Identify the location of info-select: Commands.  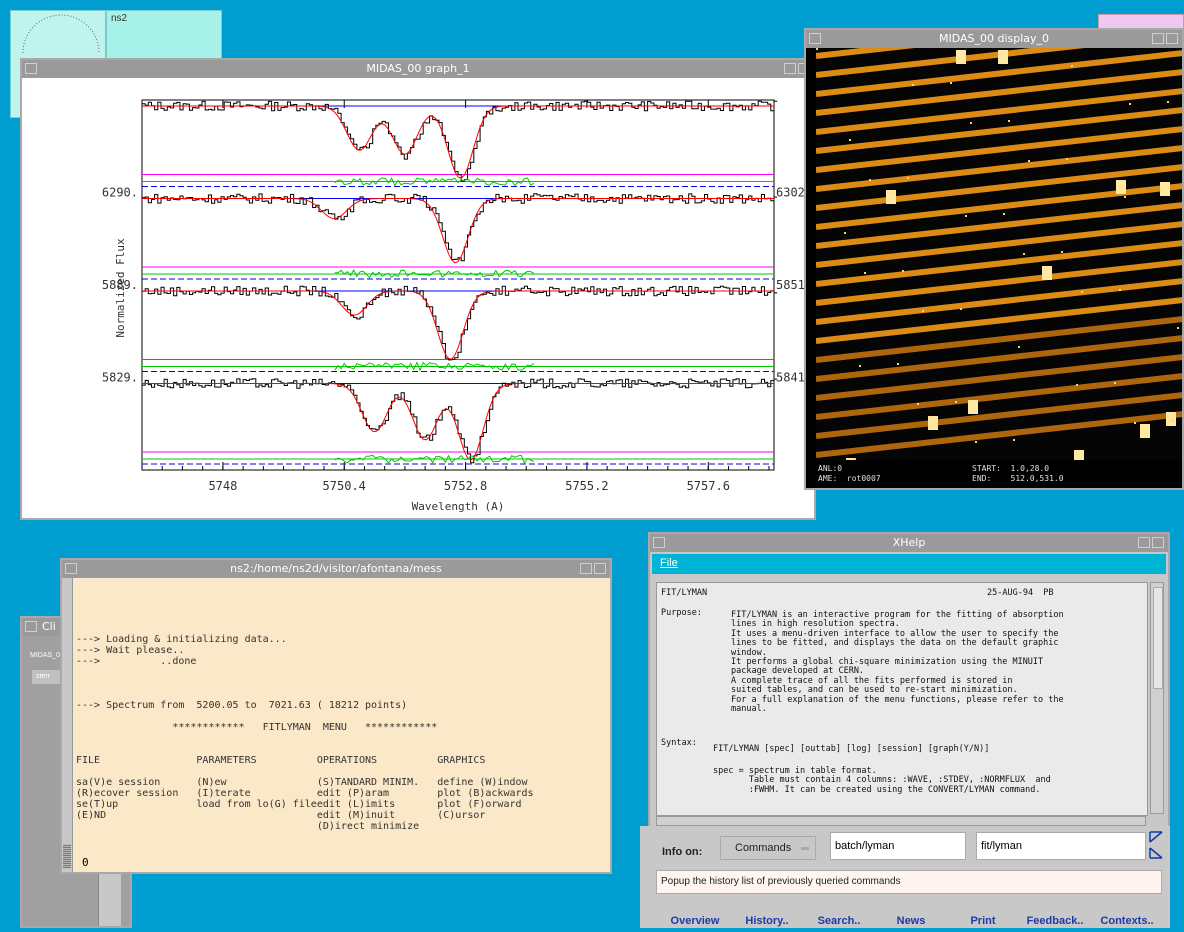
(768, 848).